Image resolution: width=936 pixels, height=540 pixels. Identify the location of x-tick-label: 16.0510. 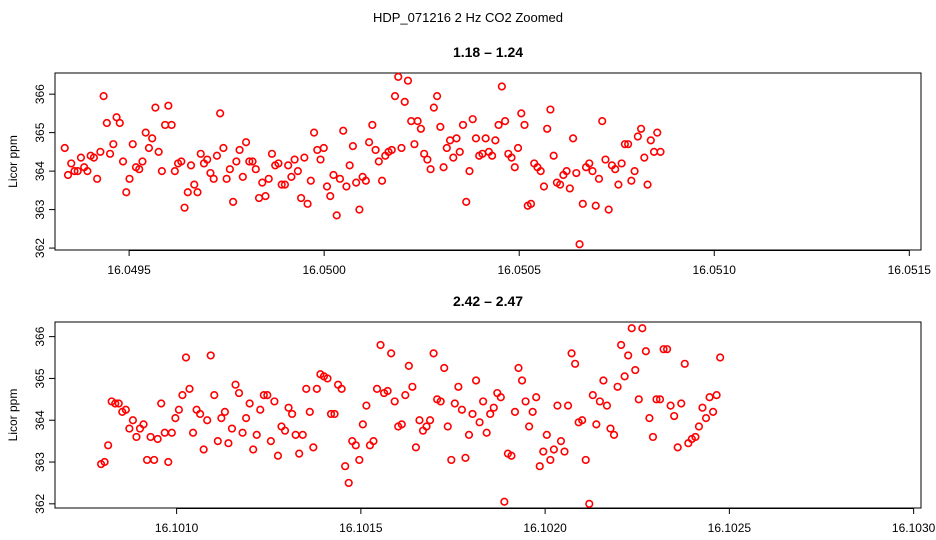
(715, 270).